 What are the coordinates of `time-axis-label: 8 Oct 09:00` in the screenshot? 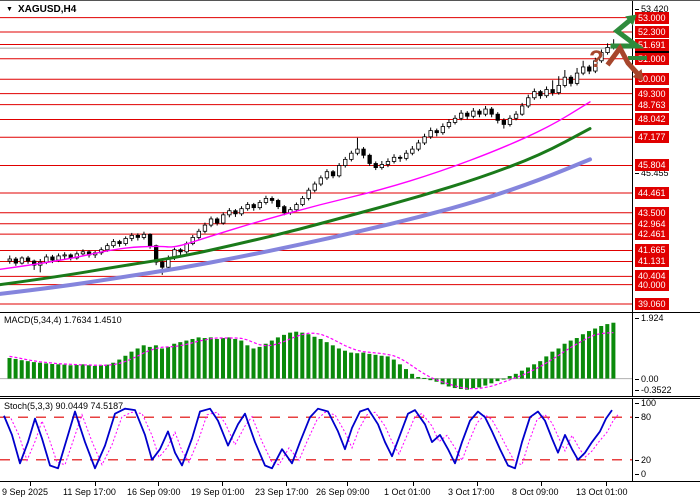 It's located at (535, 492).